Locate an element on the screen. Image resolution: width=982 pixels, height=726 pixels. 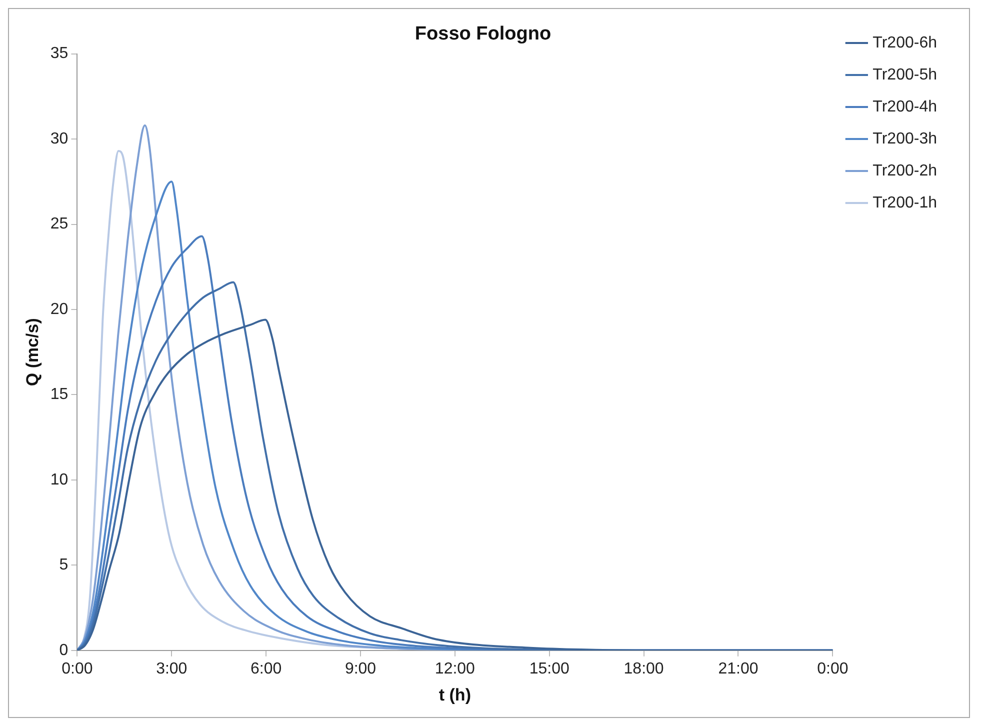
y-tick-label: 10 is located at coordinates (59, 479).